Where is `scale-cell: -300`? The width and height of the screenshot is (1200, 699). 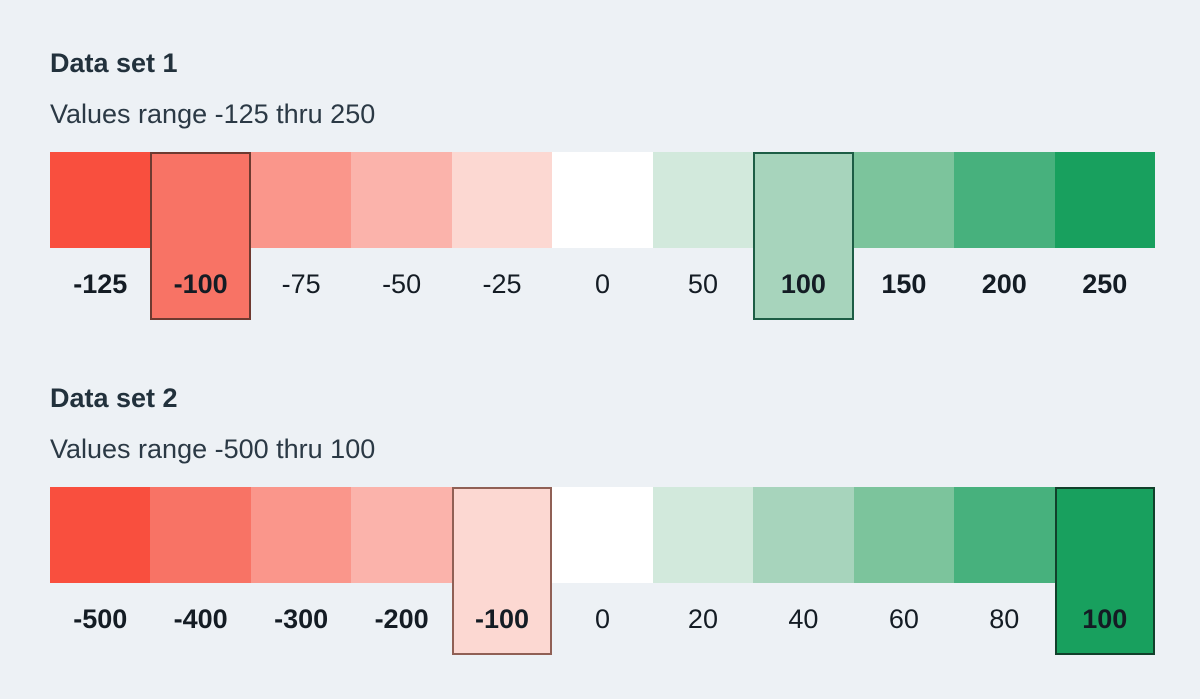 scale-cell: -300 is located at coordinates (301, 571).